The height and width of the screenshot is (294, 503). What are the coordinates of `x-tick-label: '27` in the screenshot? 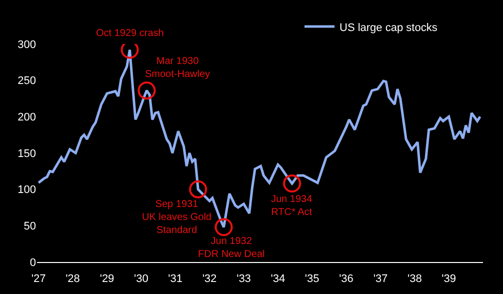 It's located at (38, 279).